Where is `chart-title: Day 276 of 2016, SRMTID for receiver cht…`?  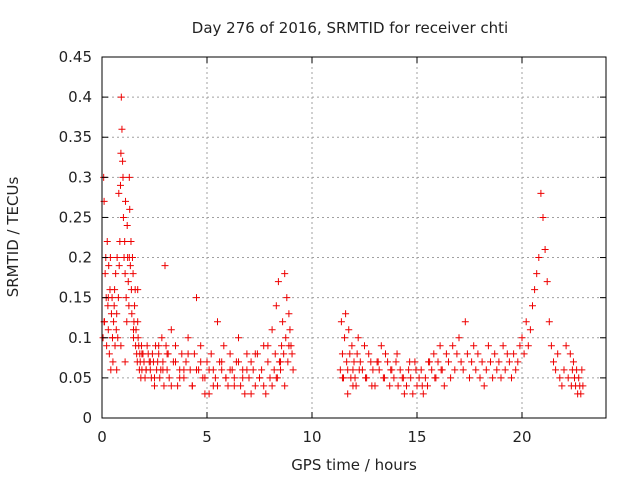
chart-title: Day 276 of 2016, SRMTID for receiver cht… is located at coordinates (350, 28).